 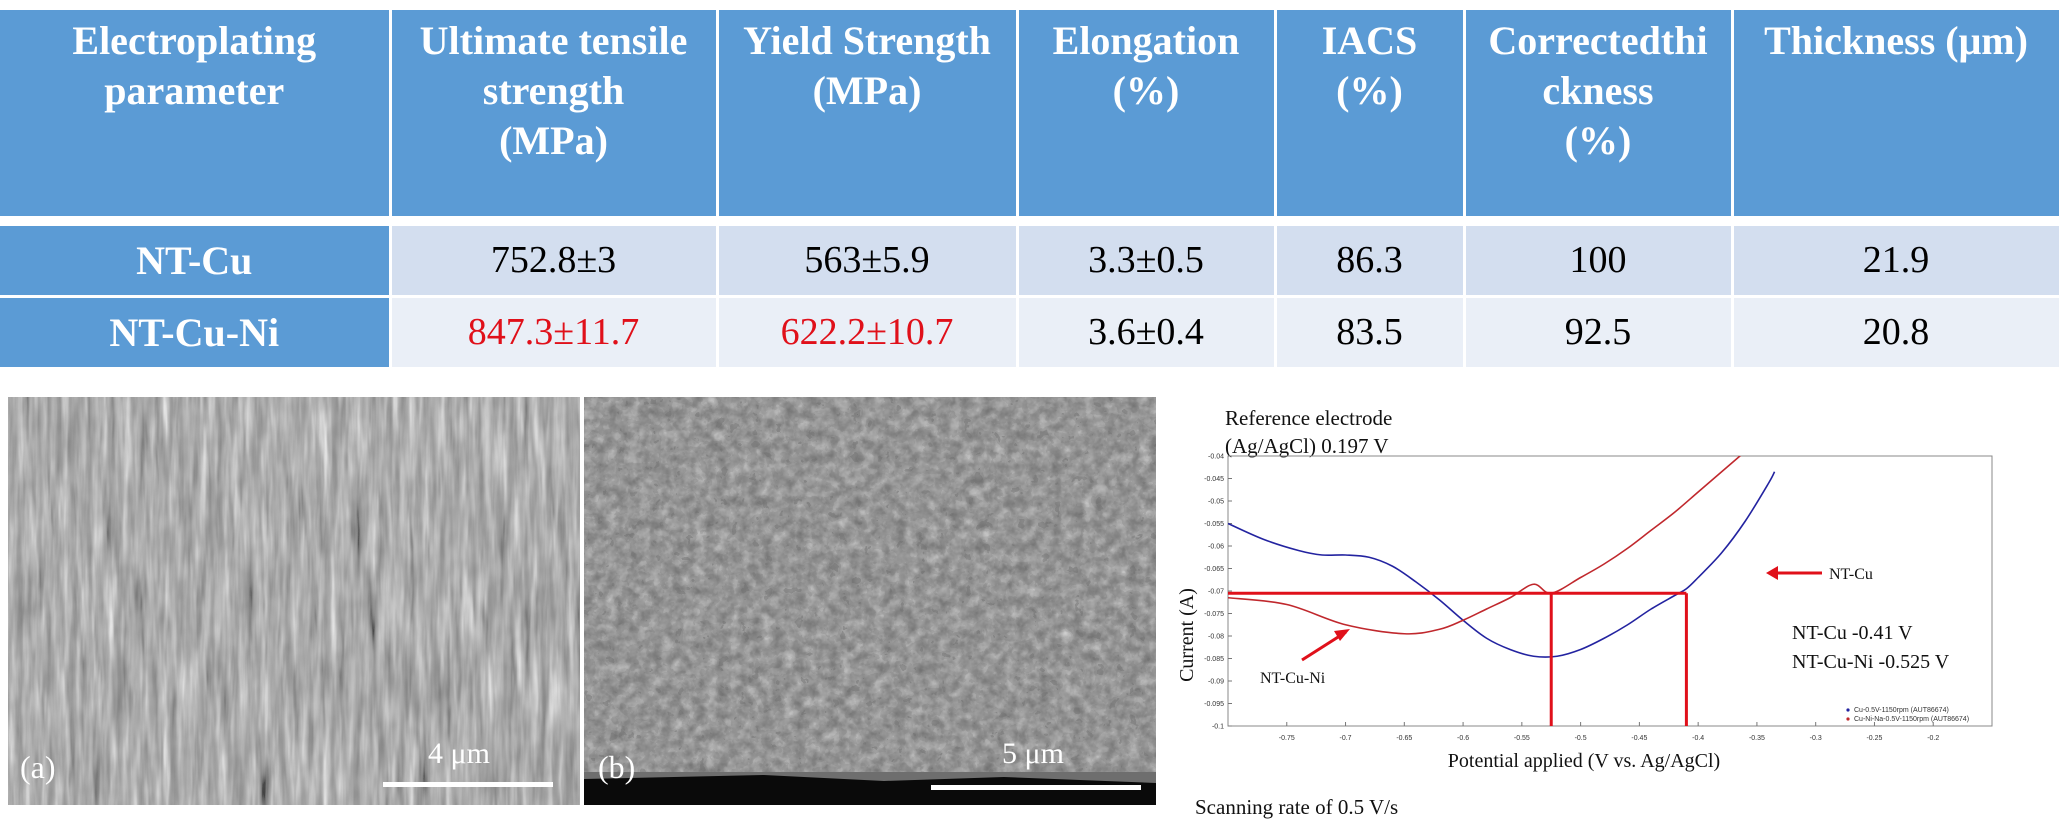 I want to click on x-tick-label: -0.35, so click(x=1757, y=738).